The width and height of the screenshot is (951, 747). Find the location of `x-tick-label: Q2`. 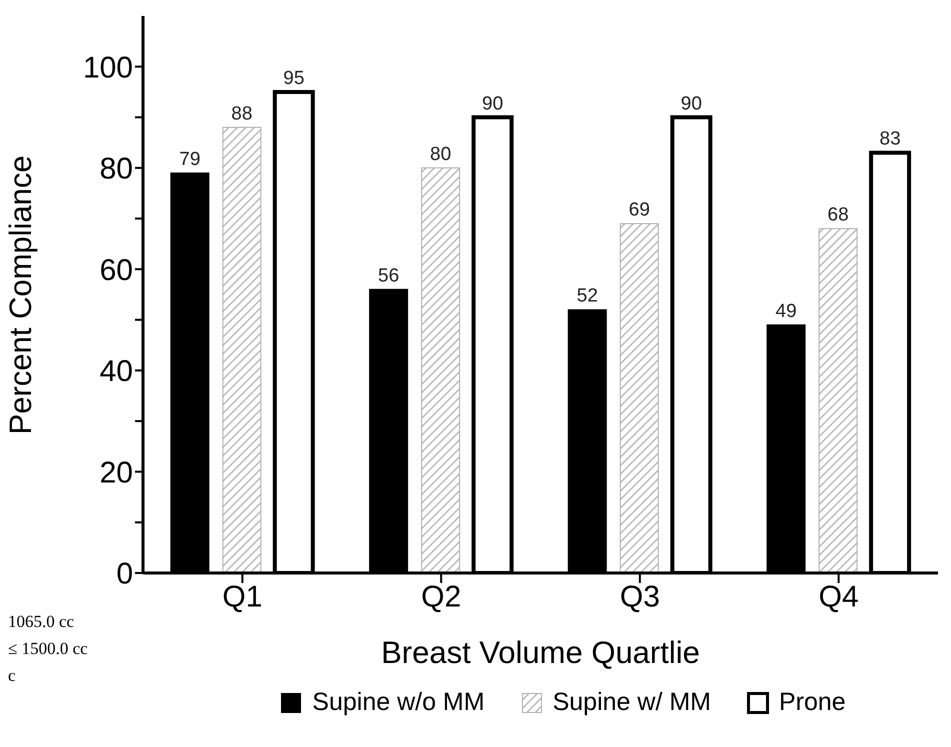

x-tick-label: Q2 is located at coordinates (441, 597).